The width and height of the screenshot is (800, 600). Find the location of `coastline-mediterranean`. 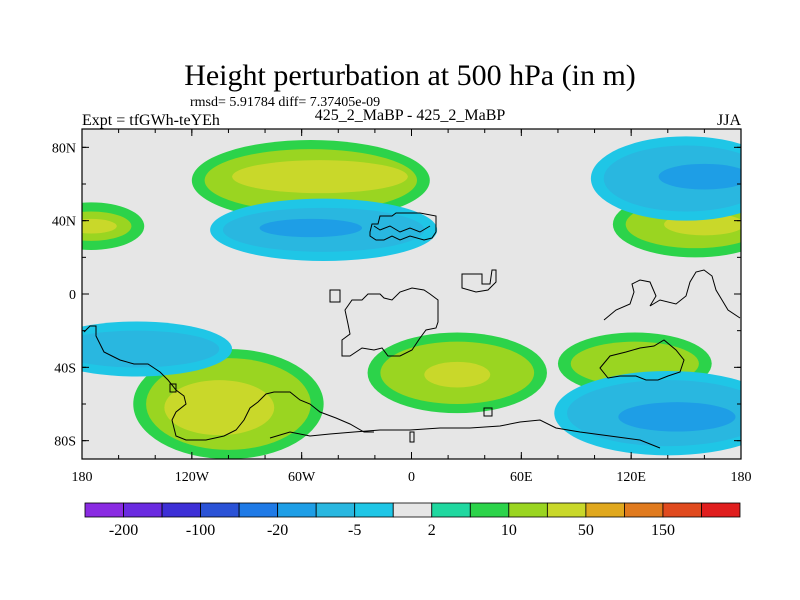

coastline-mediterranean is located at coordinates (402, 229).